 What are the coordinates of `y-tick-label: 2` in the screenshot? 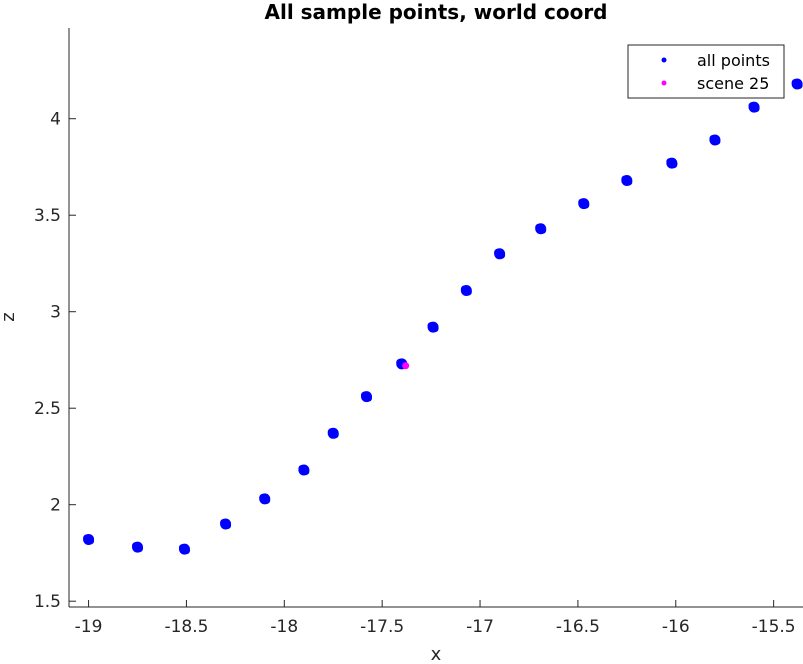 It's located at (55, 506).